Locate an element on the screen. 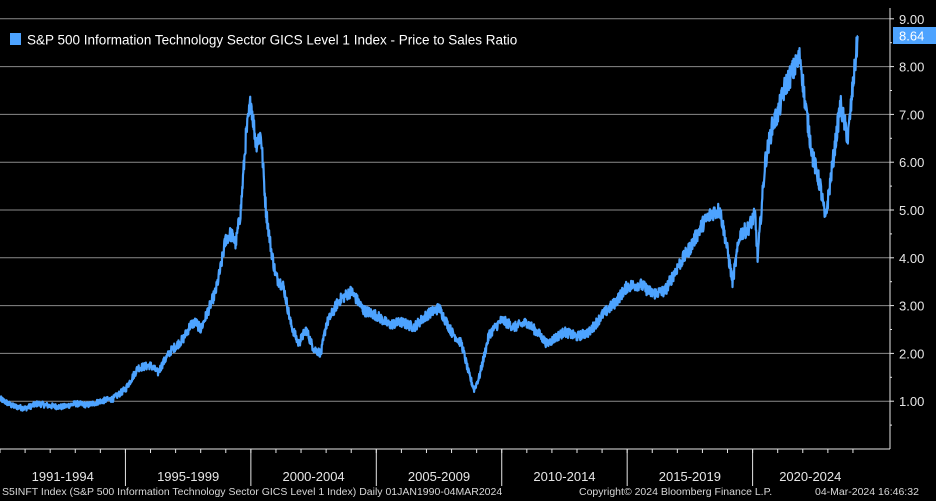 The image size is (936, 501). legend-box is located at coordinates (267, 40).